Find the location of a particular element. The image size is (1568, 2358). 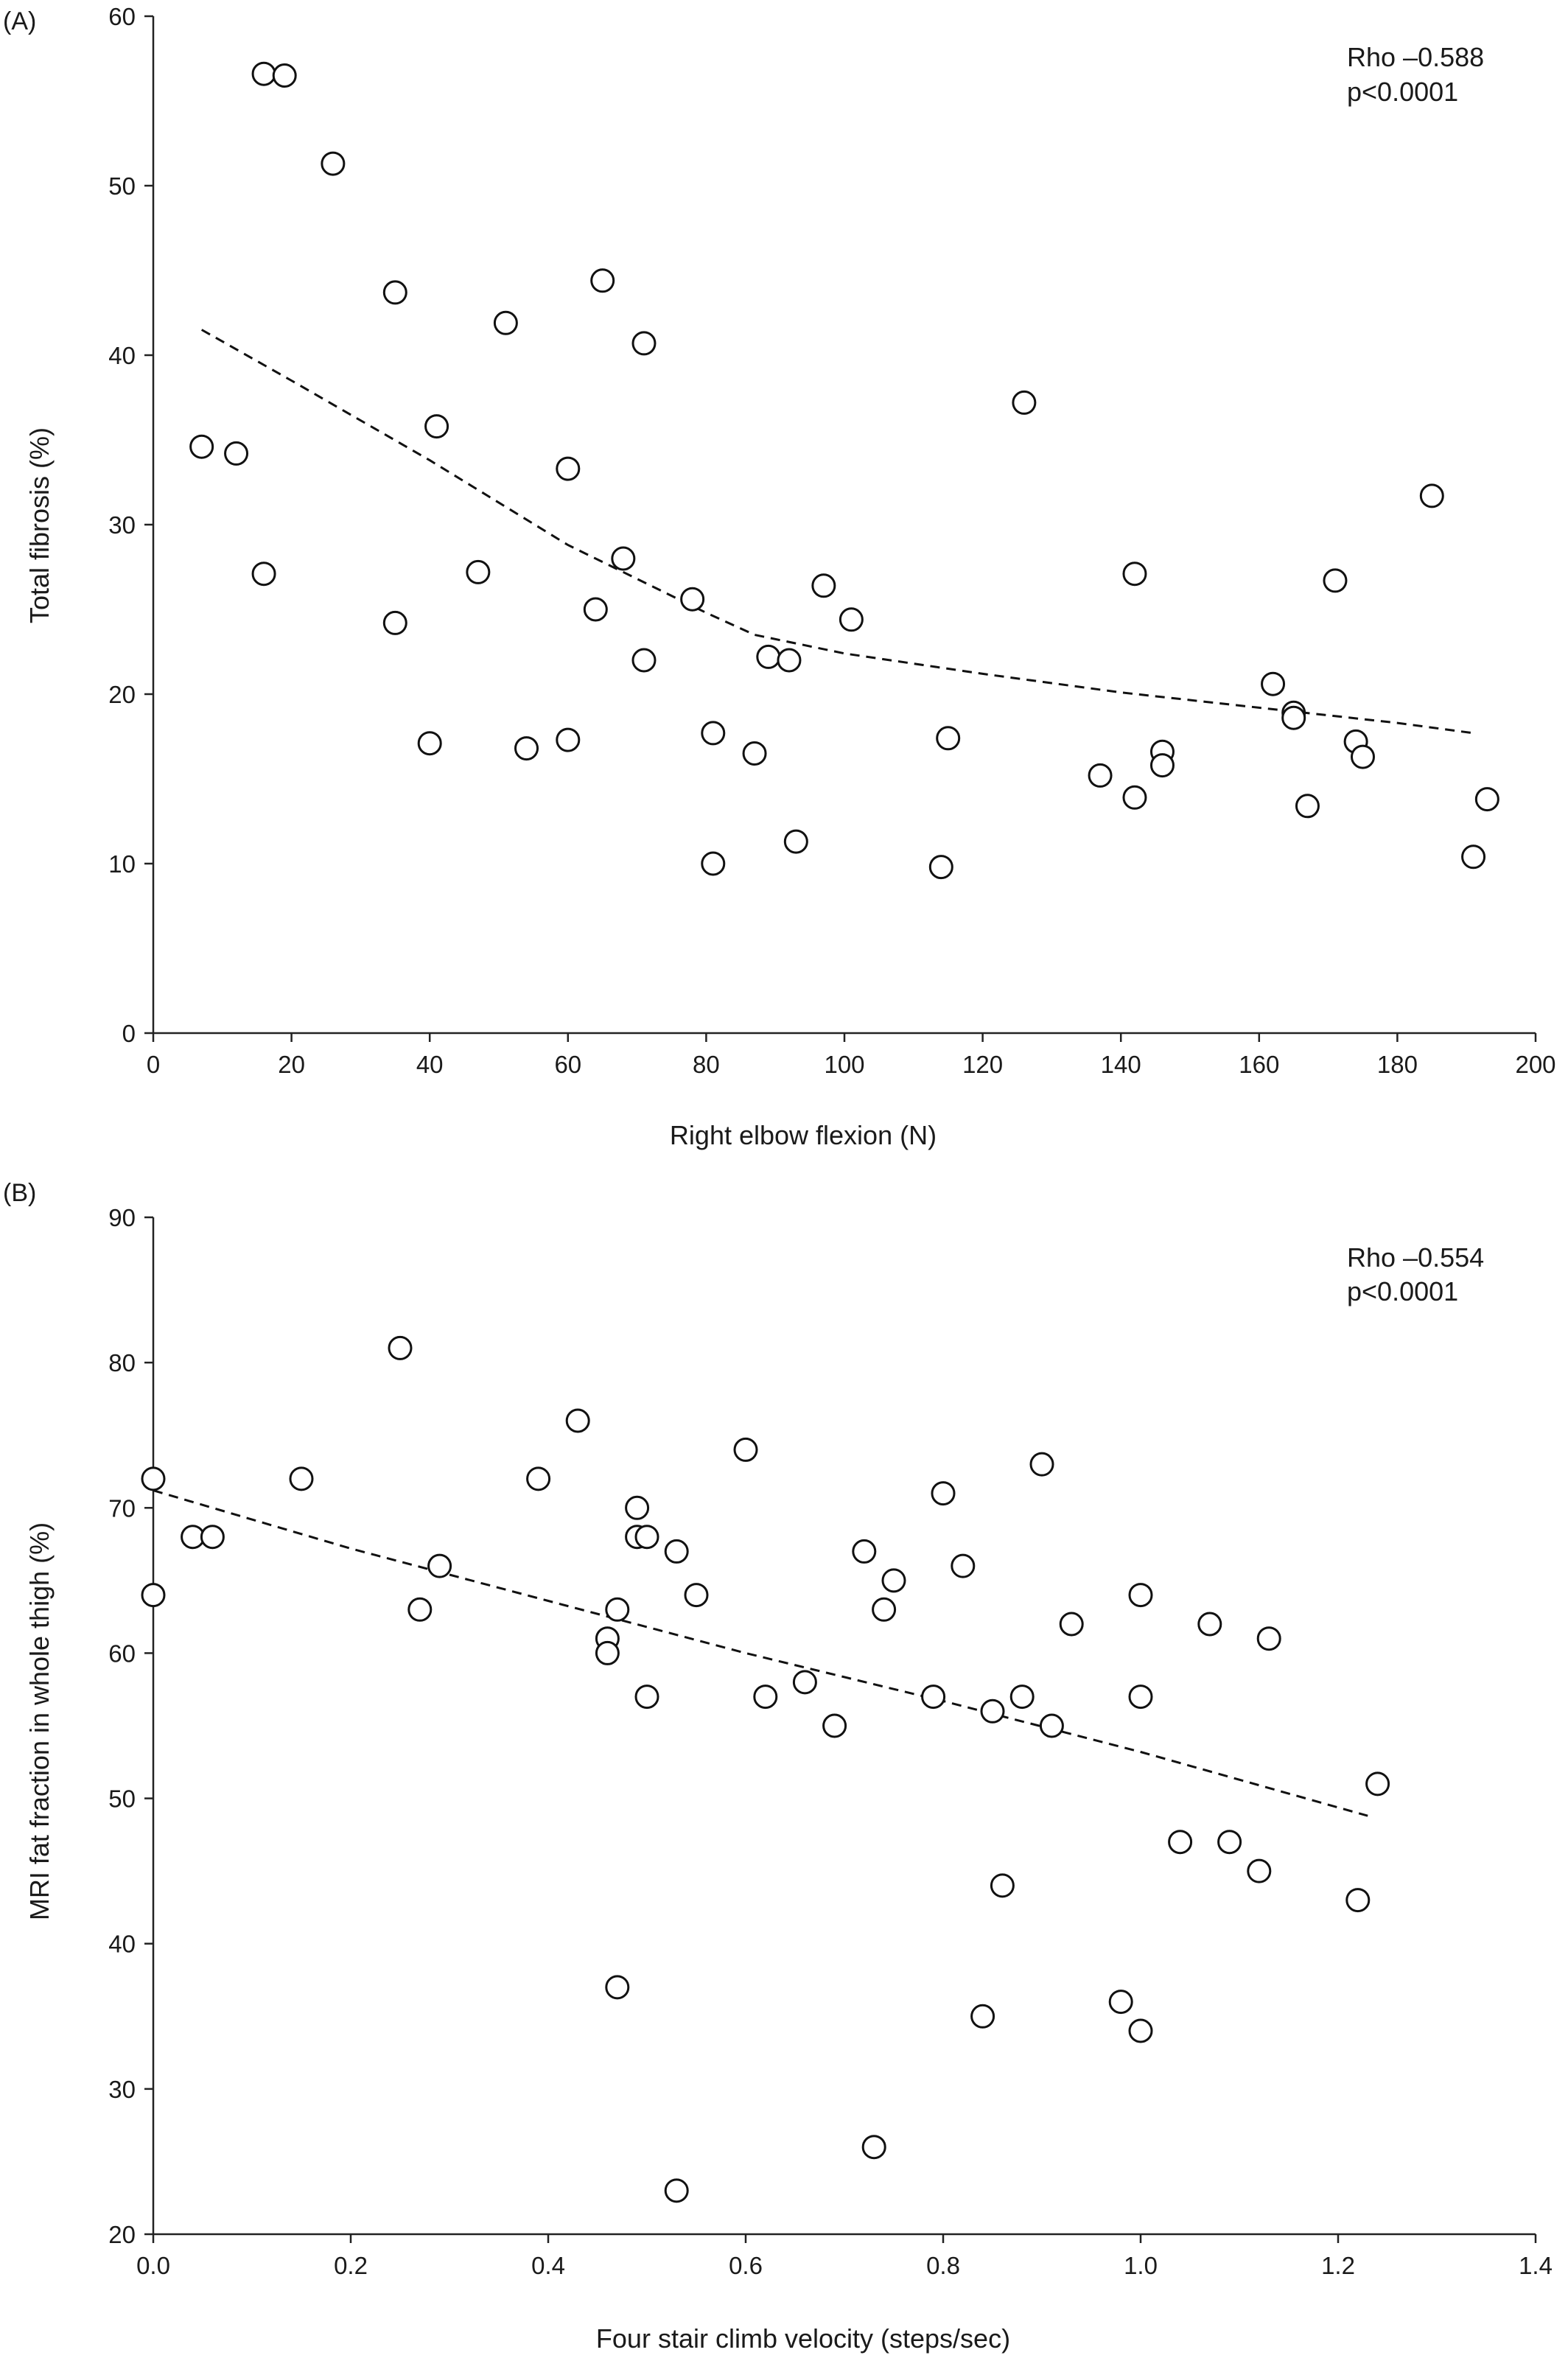

panel-b-x-tick-label: 1.0 is located at coordinates (1141, 2265).